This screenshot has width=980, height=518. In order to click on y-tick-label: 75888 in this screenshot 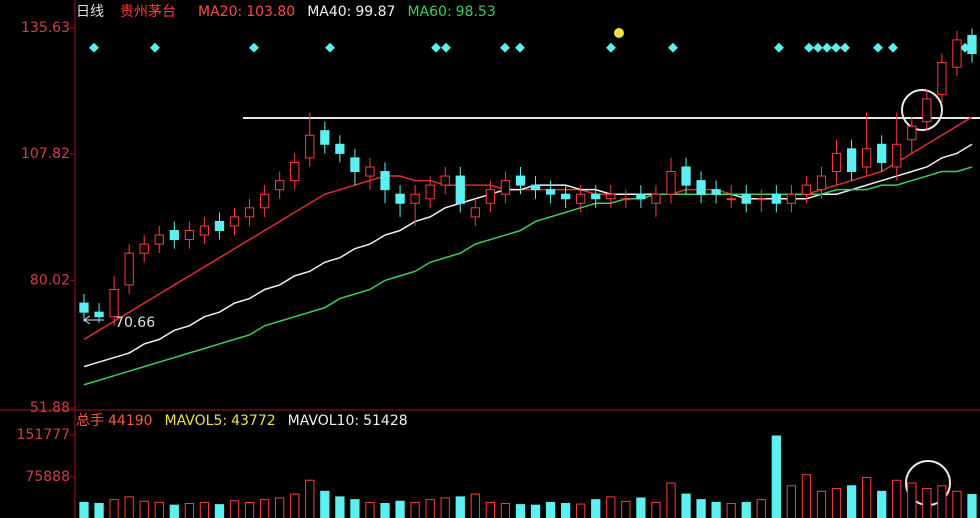, I will do `click(47, 477)`.